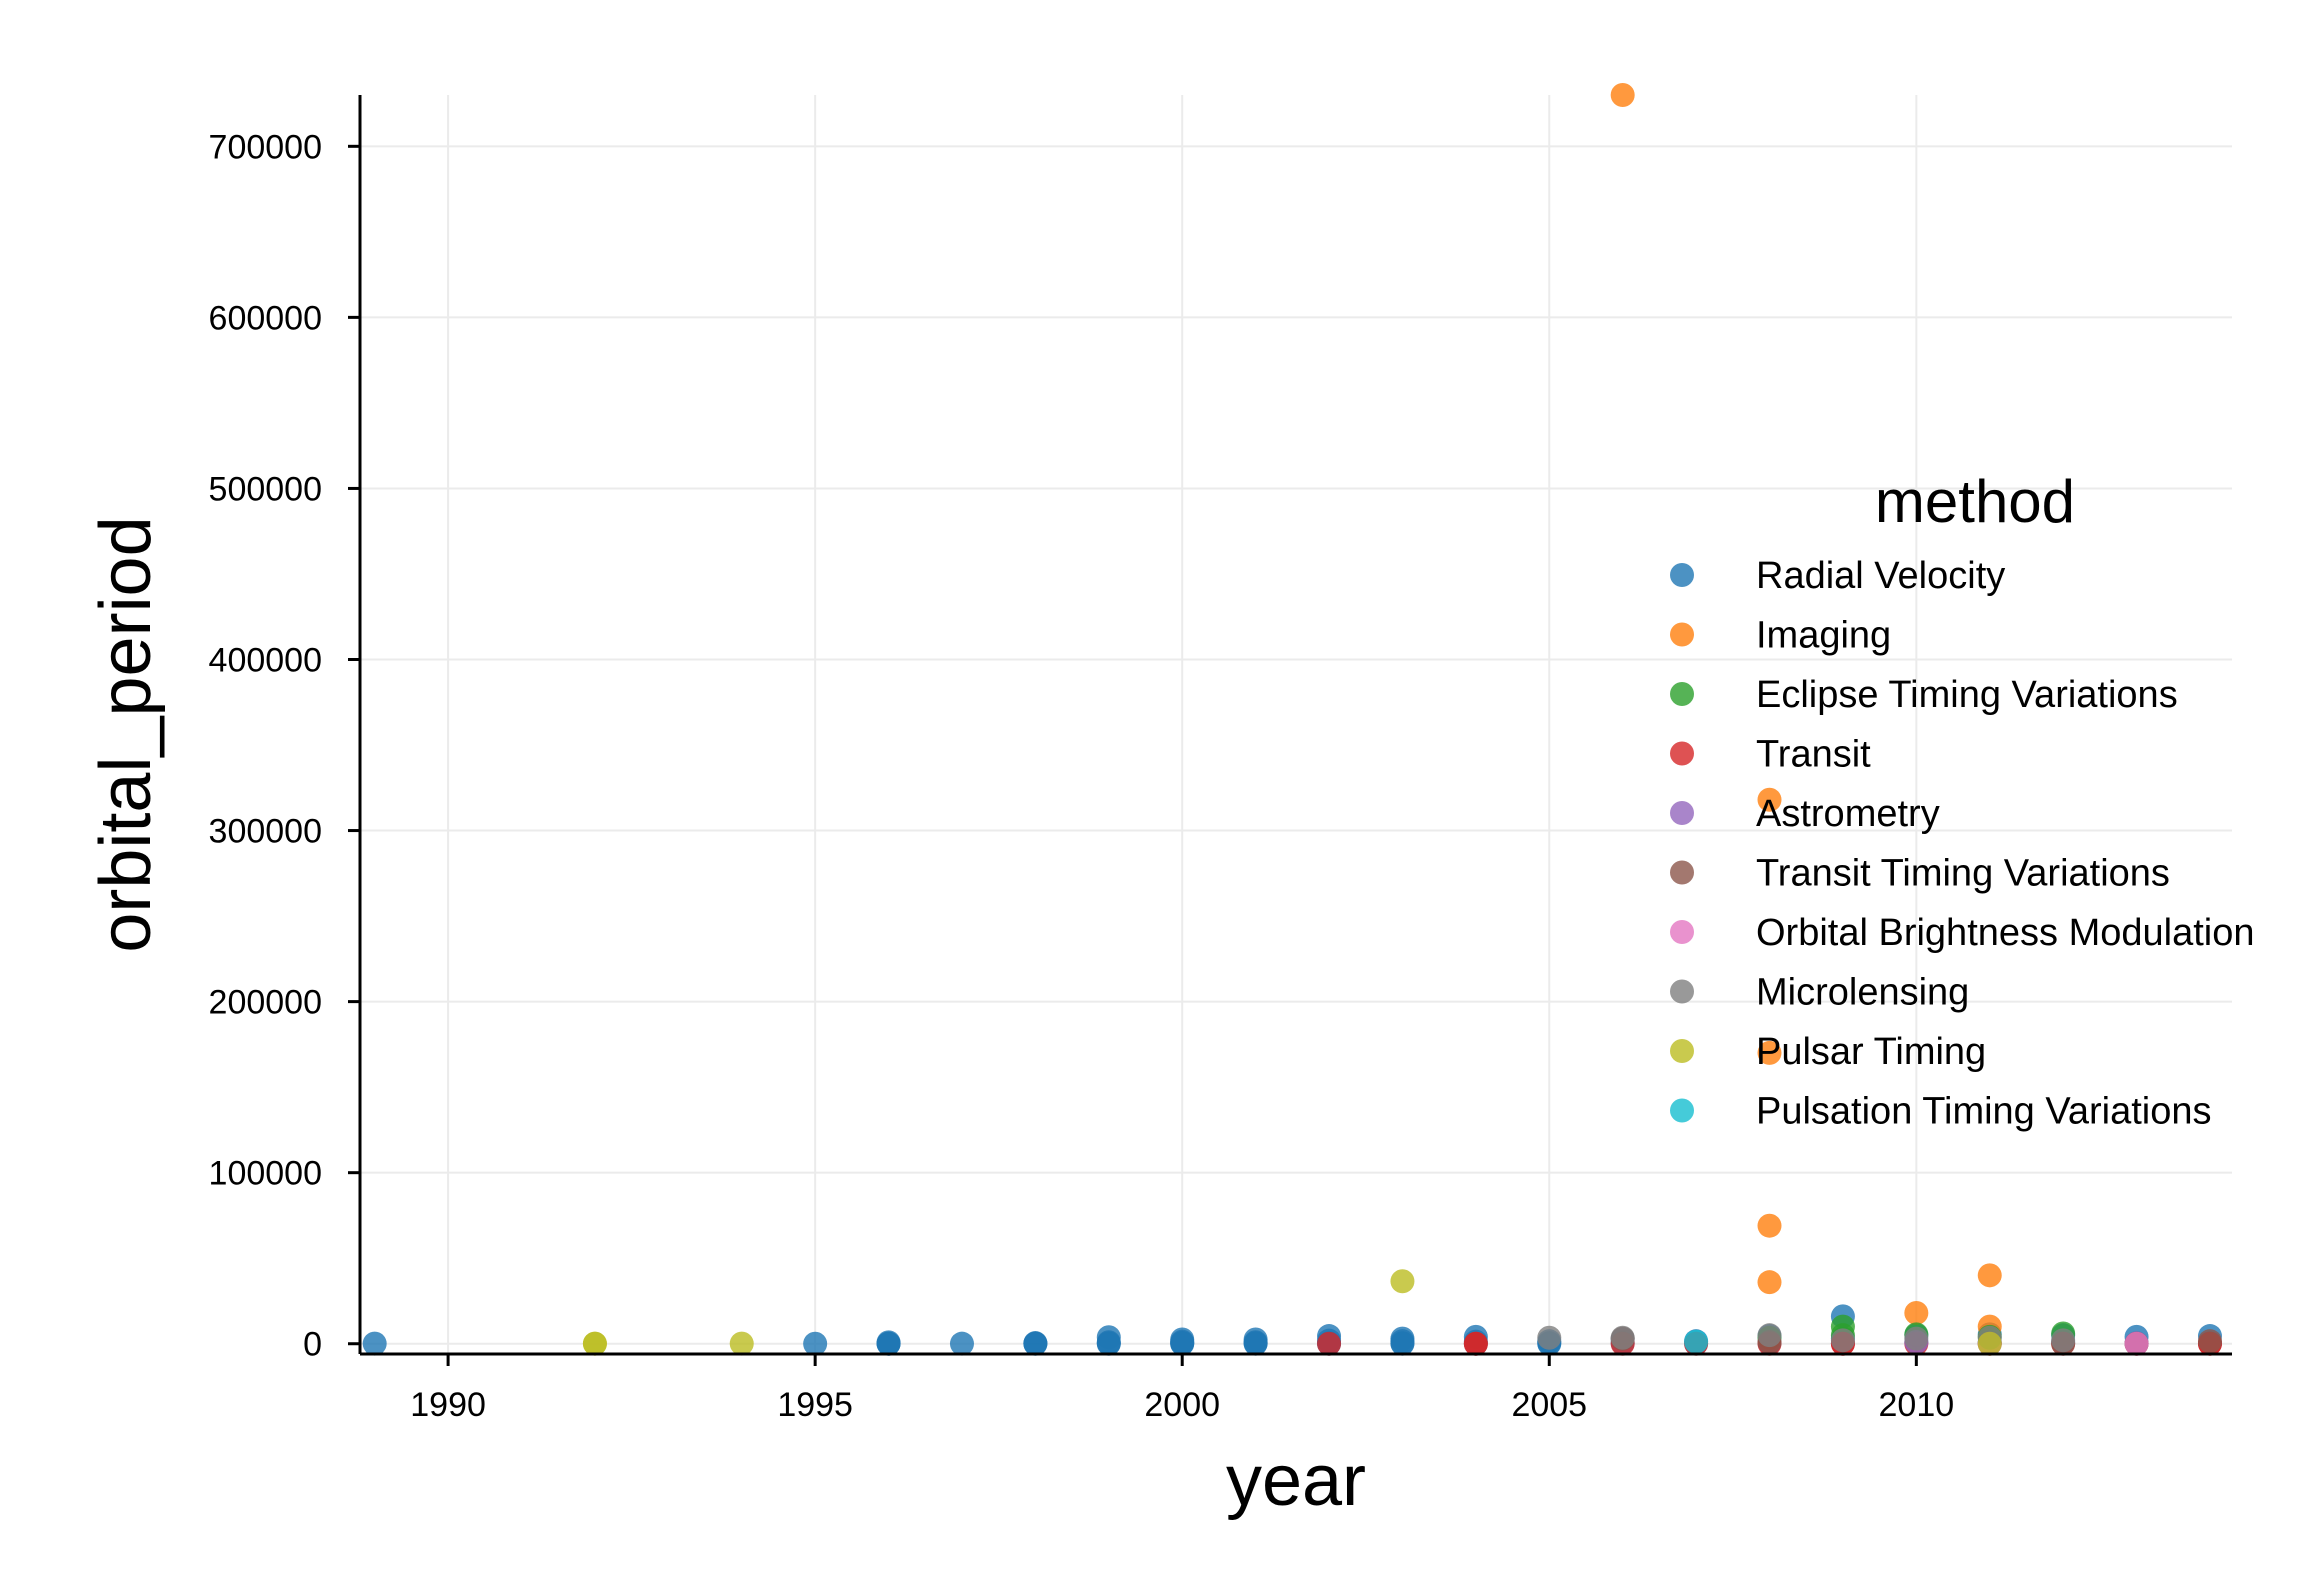  I want to click on legend-label: Eclipse Timing Variations, so click(1967, 695).